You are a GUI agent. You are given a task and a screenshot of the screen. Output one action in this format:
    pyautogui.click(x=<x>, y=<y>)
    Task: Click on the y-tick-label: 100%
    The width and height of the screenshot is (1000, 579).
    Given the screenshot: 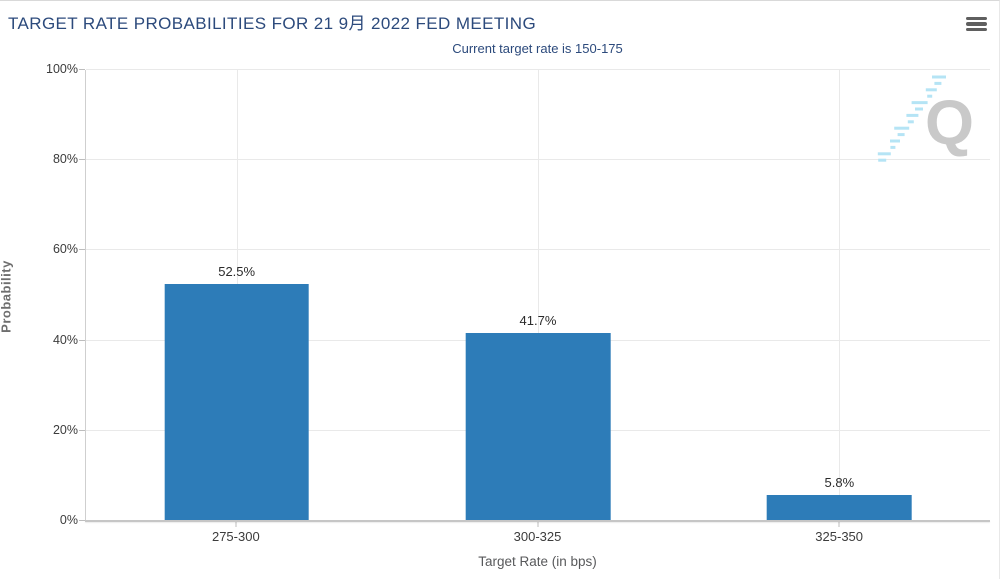 What is the action you would take?
    pyautogui.click(x=62, y=69)
    